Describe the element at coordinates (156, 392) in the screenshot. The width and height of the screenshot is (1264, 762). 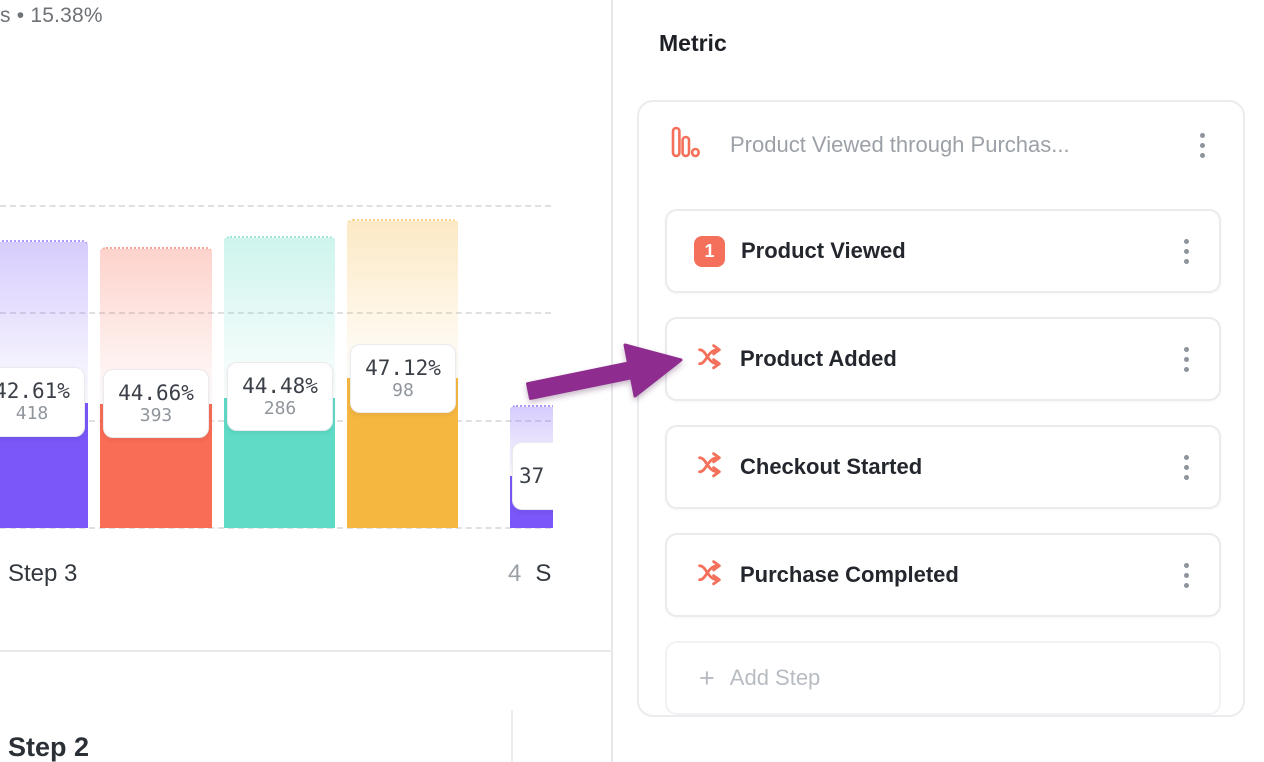
I see `conversion-percent: 44.66%` at that location.